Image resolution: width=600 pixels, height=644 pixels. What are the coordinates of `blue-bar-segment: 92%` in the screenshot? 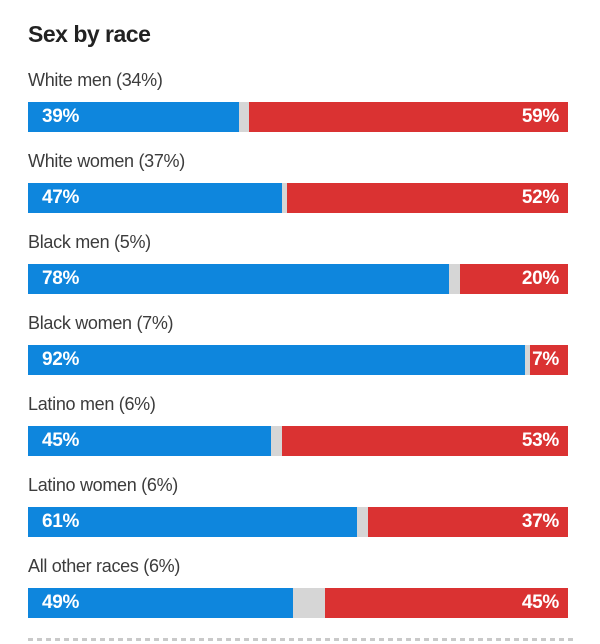 It's located at (276, 360).